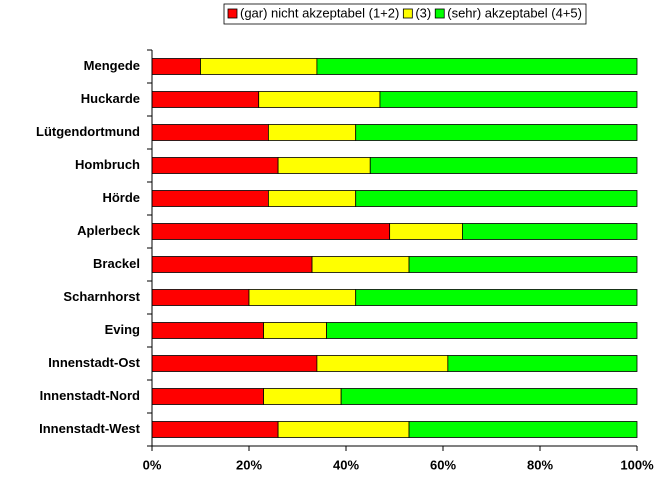 The height and width of the screenshot is (477, 658). What do you see at coordinates (249, 464) in the screenshot?
I see `x-tick-label: 20%` at bounding box center [249, 464].